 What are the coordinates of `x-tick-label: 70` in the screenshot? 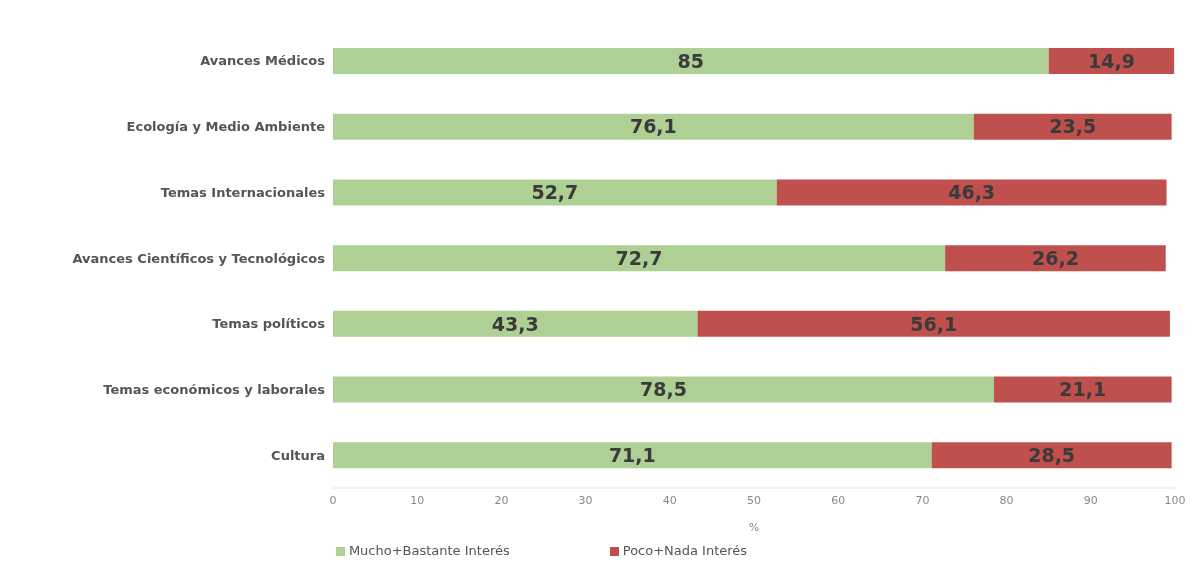 It's located at (922, 500).